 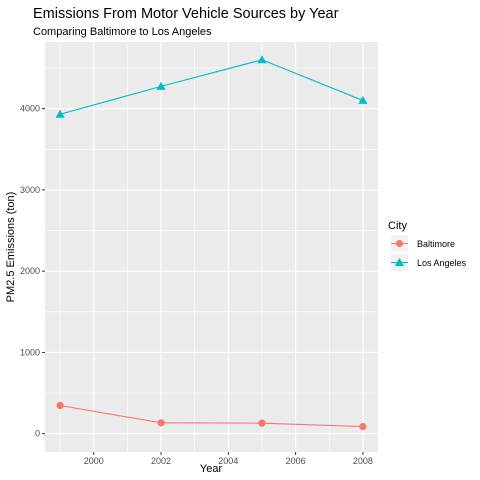 What do you see at coordinates (161, 461) in the screenshot?
I see `x-tick-label: 2002` at bounding box center [161, 461].